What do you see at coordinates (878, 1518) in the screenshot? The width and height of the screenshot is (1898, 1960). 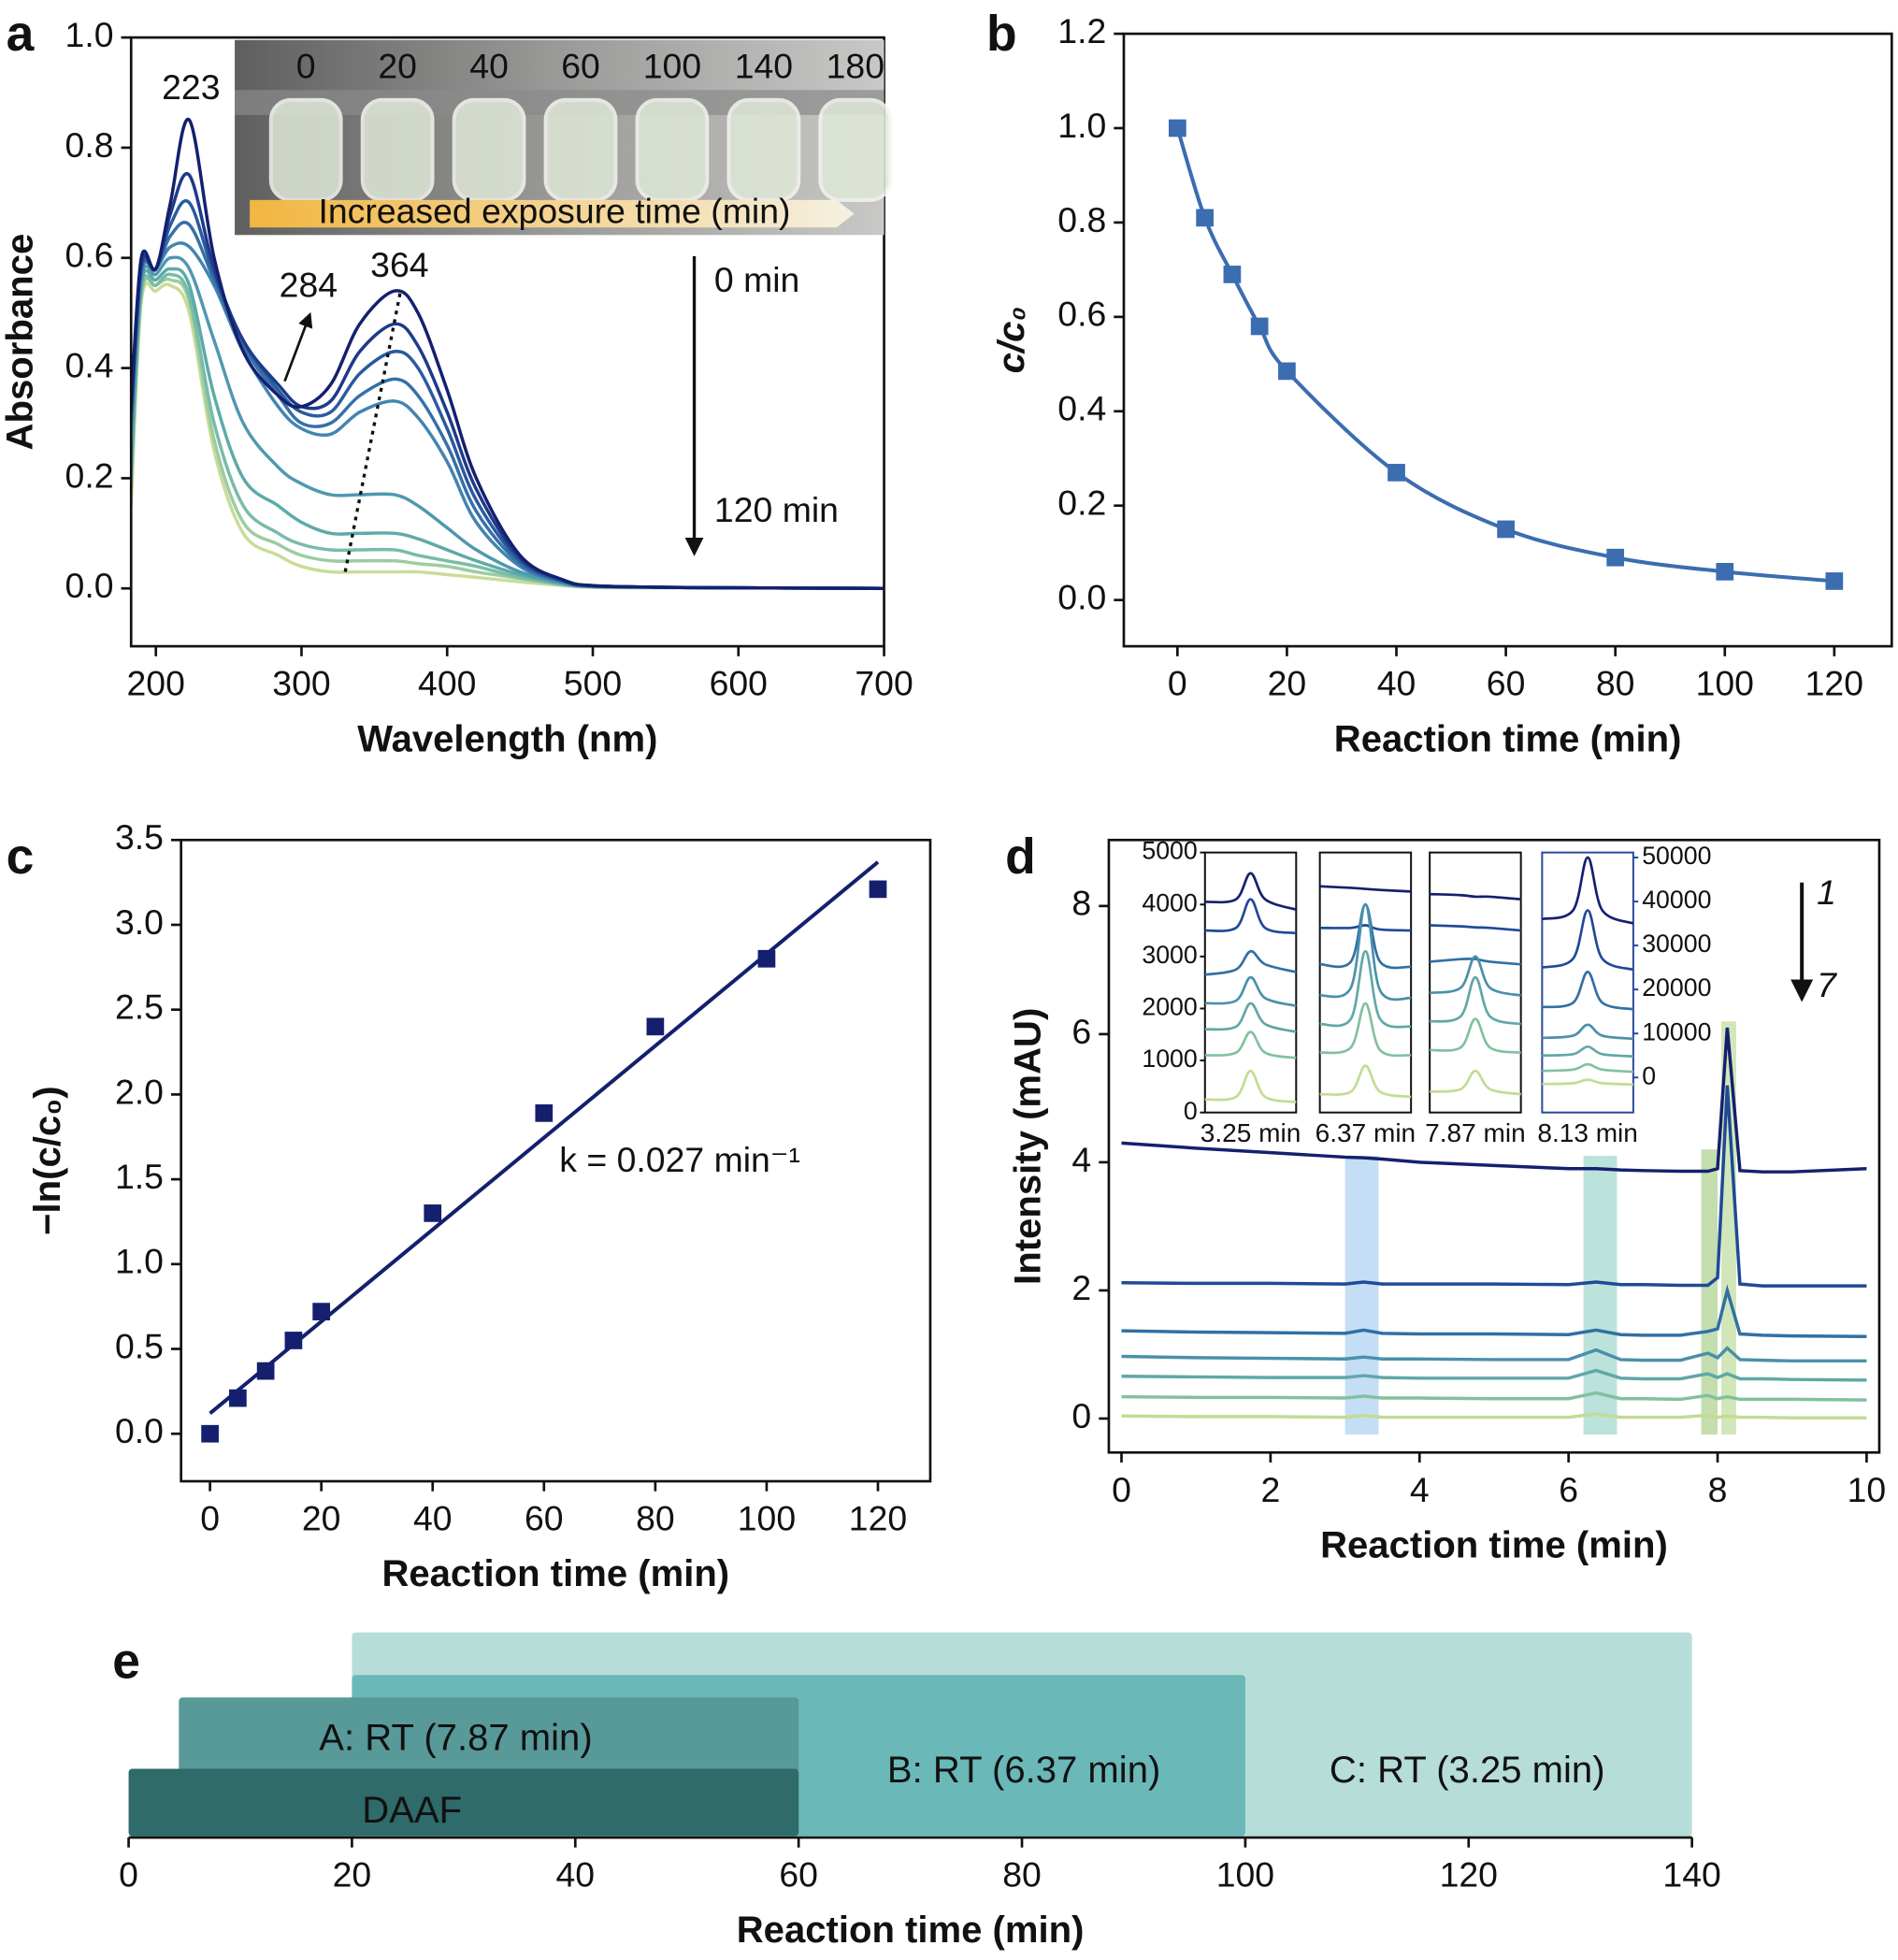 I see `x-tick-label: 120` at bounding box center [878, 1518].